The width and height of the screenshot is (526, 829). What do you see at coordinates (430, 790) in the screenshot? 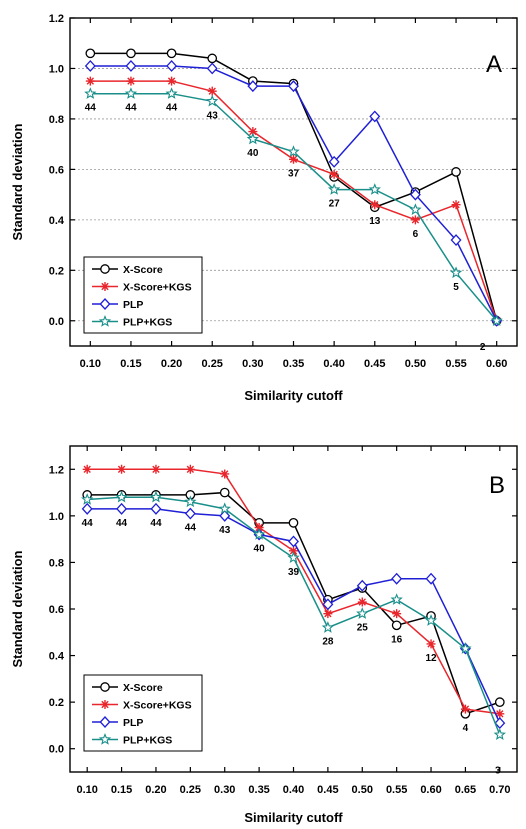
I see `x-tick-label: 0.60` at bounding box center [430, 790].